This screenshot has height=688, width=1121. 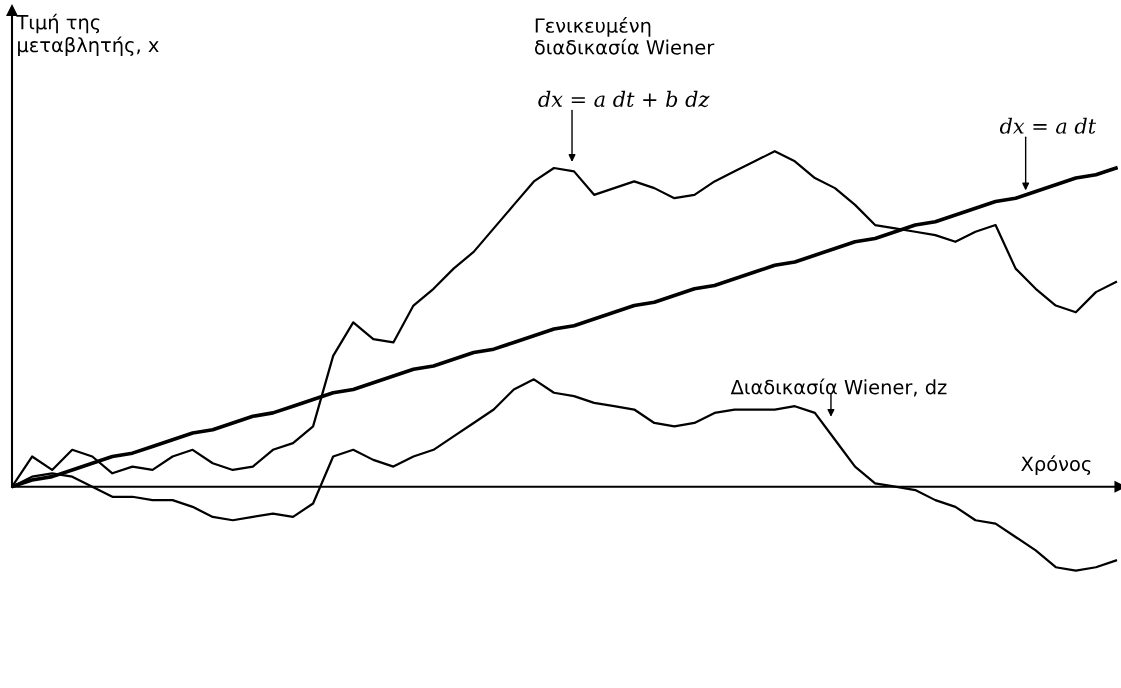 What do you see at coordinates (87, 35) in the screenshot?
I see `y-axis-title: Τιμή της μεταβλητής, x` at bounding box center [87, 35].